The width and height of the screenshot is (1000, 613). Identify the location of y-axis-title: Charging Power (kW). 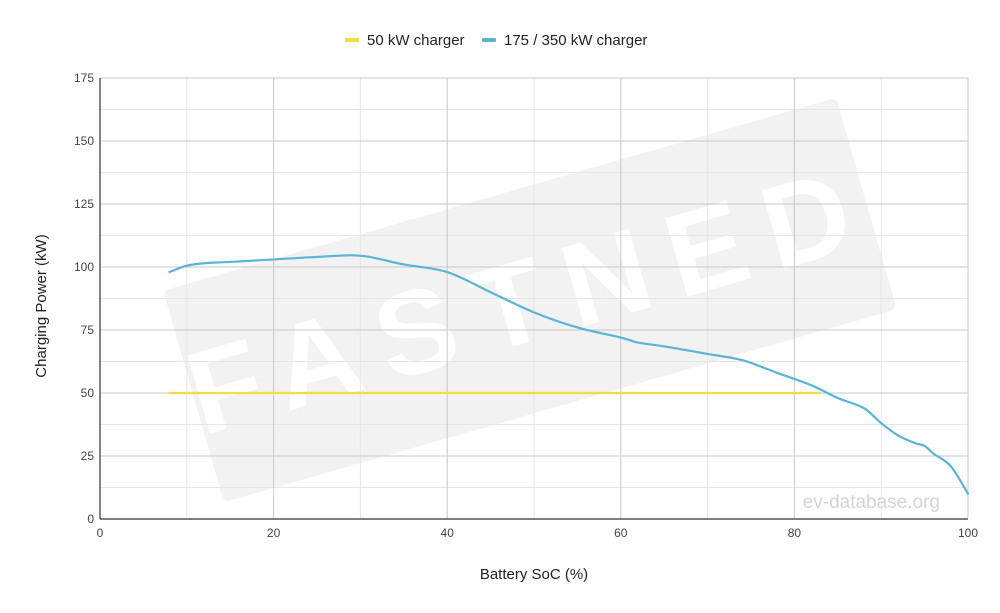
(41, 305).